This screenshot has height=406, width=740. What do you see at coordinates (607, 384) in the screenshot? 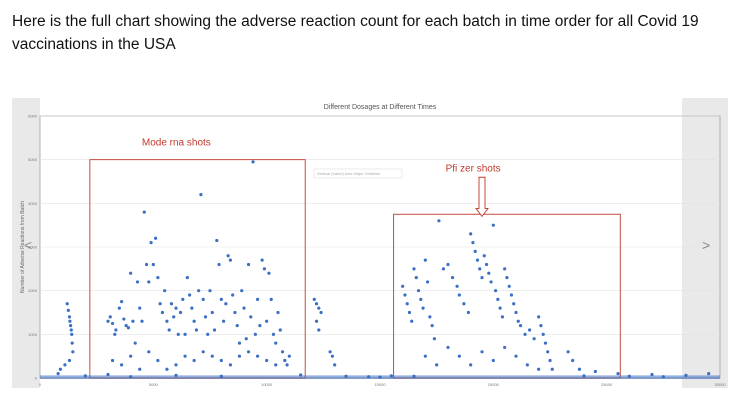
I see `x-tick-label: 25000` at bounding box center [607, 384].